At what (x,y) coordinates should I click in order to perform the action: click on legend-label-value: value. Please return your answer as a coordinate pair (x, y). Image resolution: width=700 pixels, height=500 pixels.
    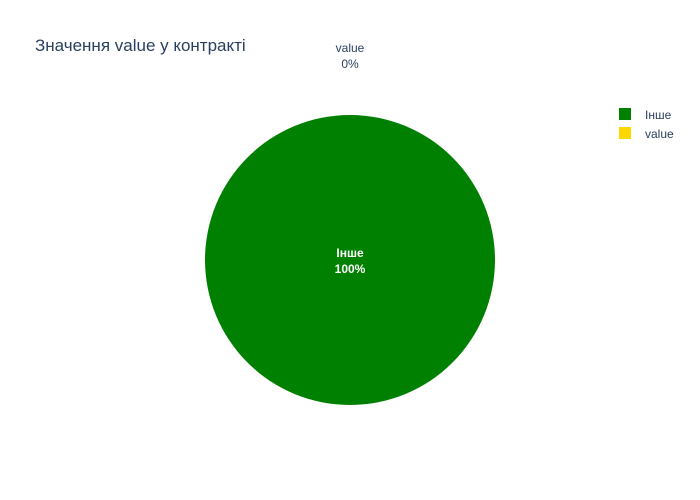
    Looking at the image, I should click on (659, 134).